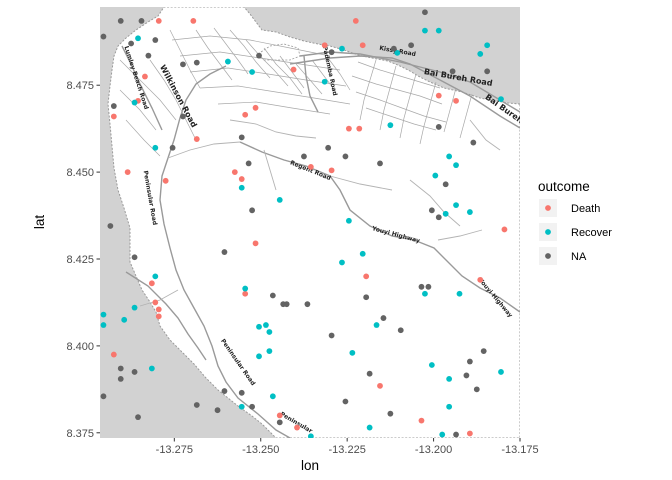 The width and height of the screenshot is (672, 480). What do you see at coordinates (433, 450) in the screenshot?
I see `x-tick-label: -13.200` at bounding box center [433, 450].